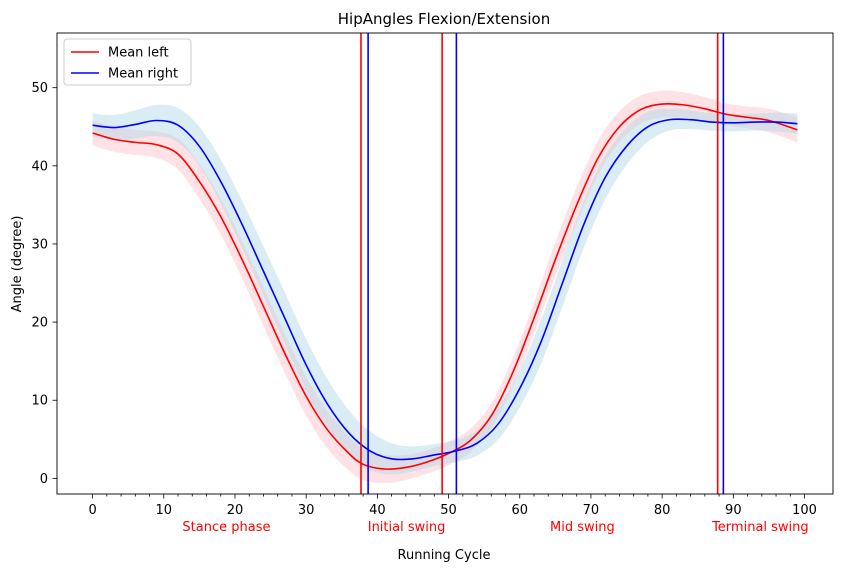 The image size is (841, 572). I want to click on y-tick-label: 20, so click(39, 323).